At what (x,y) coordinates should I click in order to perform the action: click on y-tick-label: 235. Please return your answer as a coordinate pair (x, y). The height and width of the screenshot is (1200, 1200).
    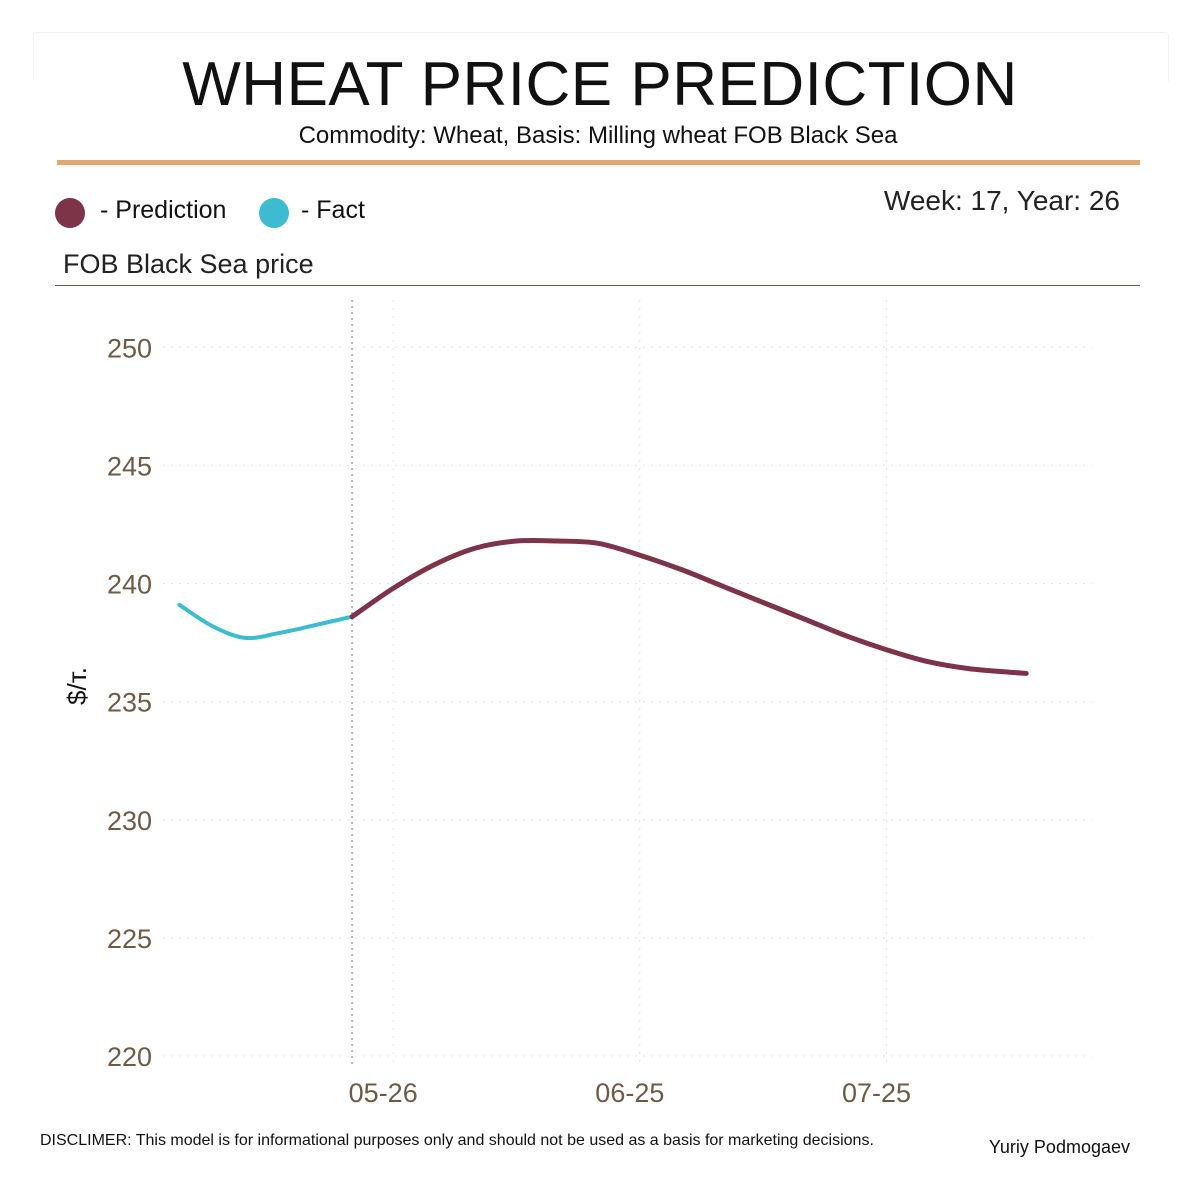
    Looking at the image, I should click on (129, 703).